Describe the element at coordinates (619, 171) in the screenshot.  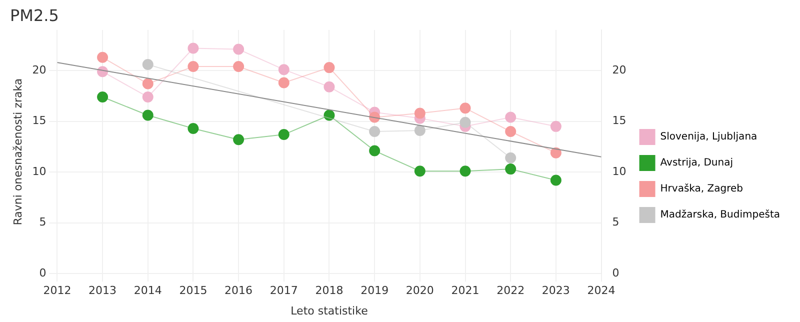
I see `y2-tick-label: 10` at that location.